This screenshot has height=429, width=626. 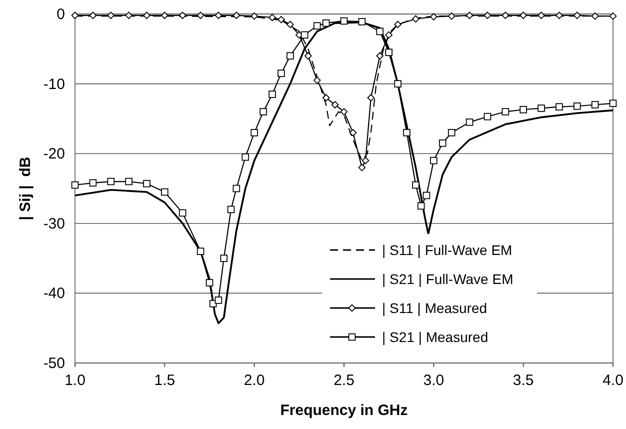 I want to click on x-tick-label: 3.0, so click(x=433, y=380).